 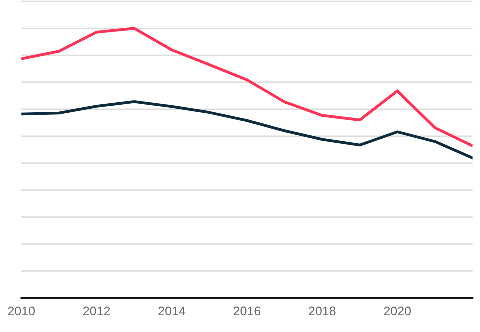 What do you see at coordinates (97, 311) in the screenshot?
I see `x-tick-label: 2012` at bounding box center [97, 311].